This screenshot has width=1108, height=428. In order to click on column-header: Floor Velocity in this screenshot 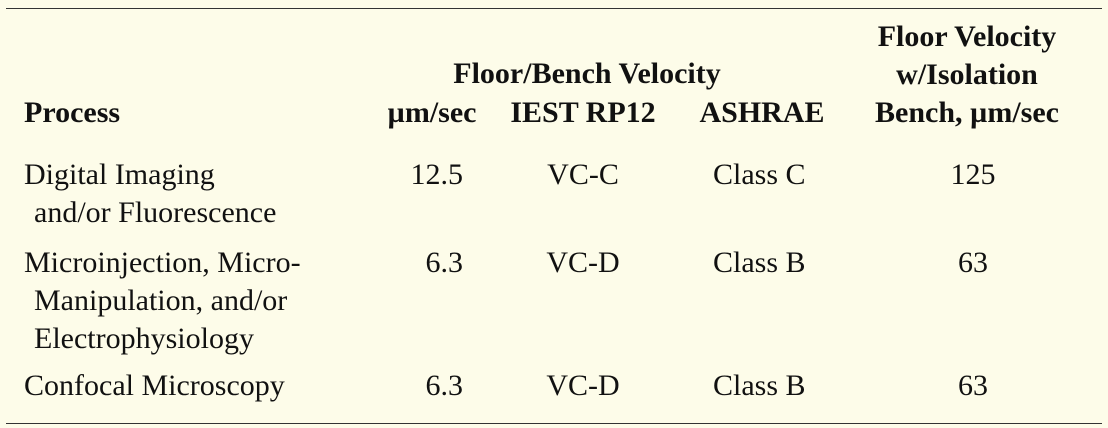, I will do `click(967, 36)`.